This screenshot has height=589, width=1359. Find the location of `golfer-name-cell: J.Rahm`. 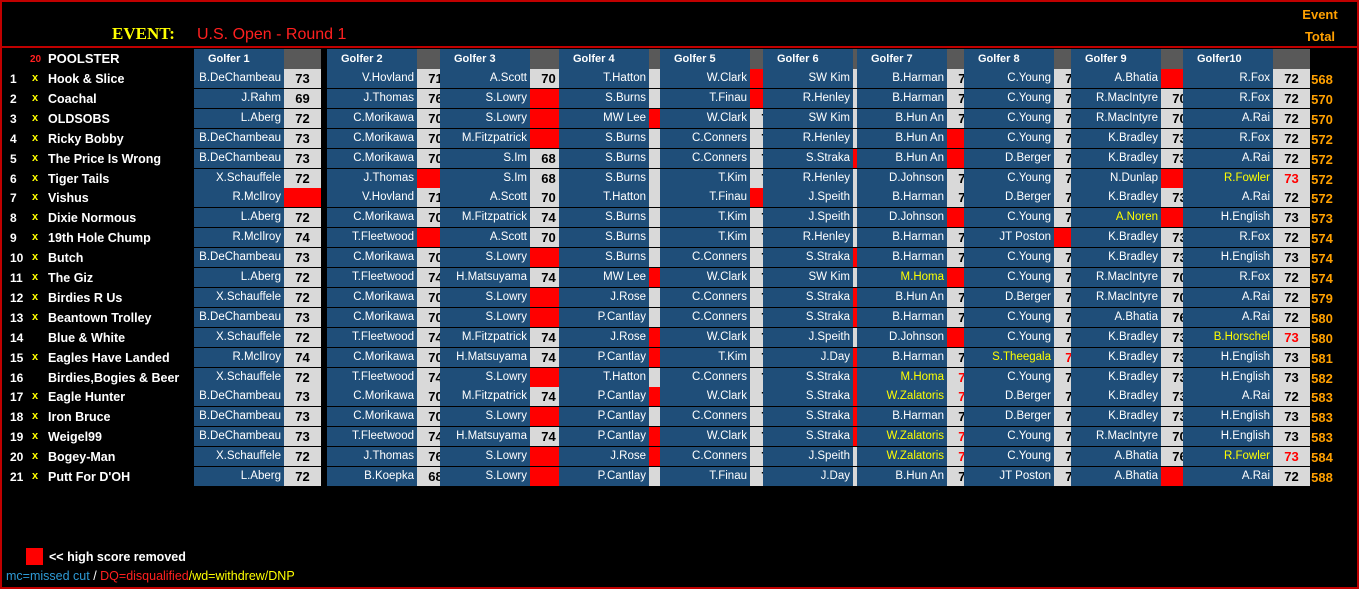

golfer-name-cell: J.Rahm is located at coordinates (239, 98).